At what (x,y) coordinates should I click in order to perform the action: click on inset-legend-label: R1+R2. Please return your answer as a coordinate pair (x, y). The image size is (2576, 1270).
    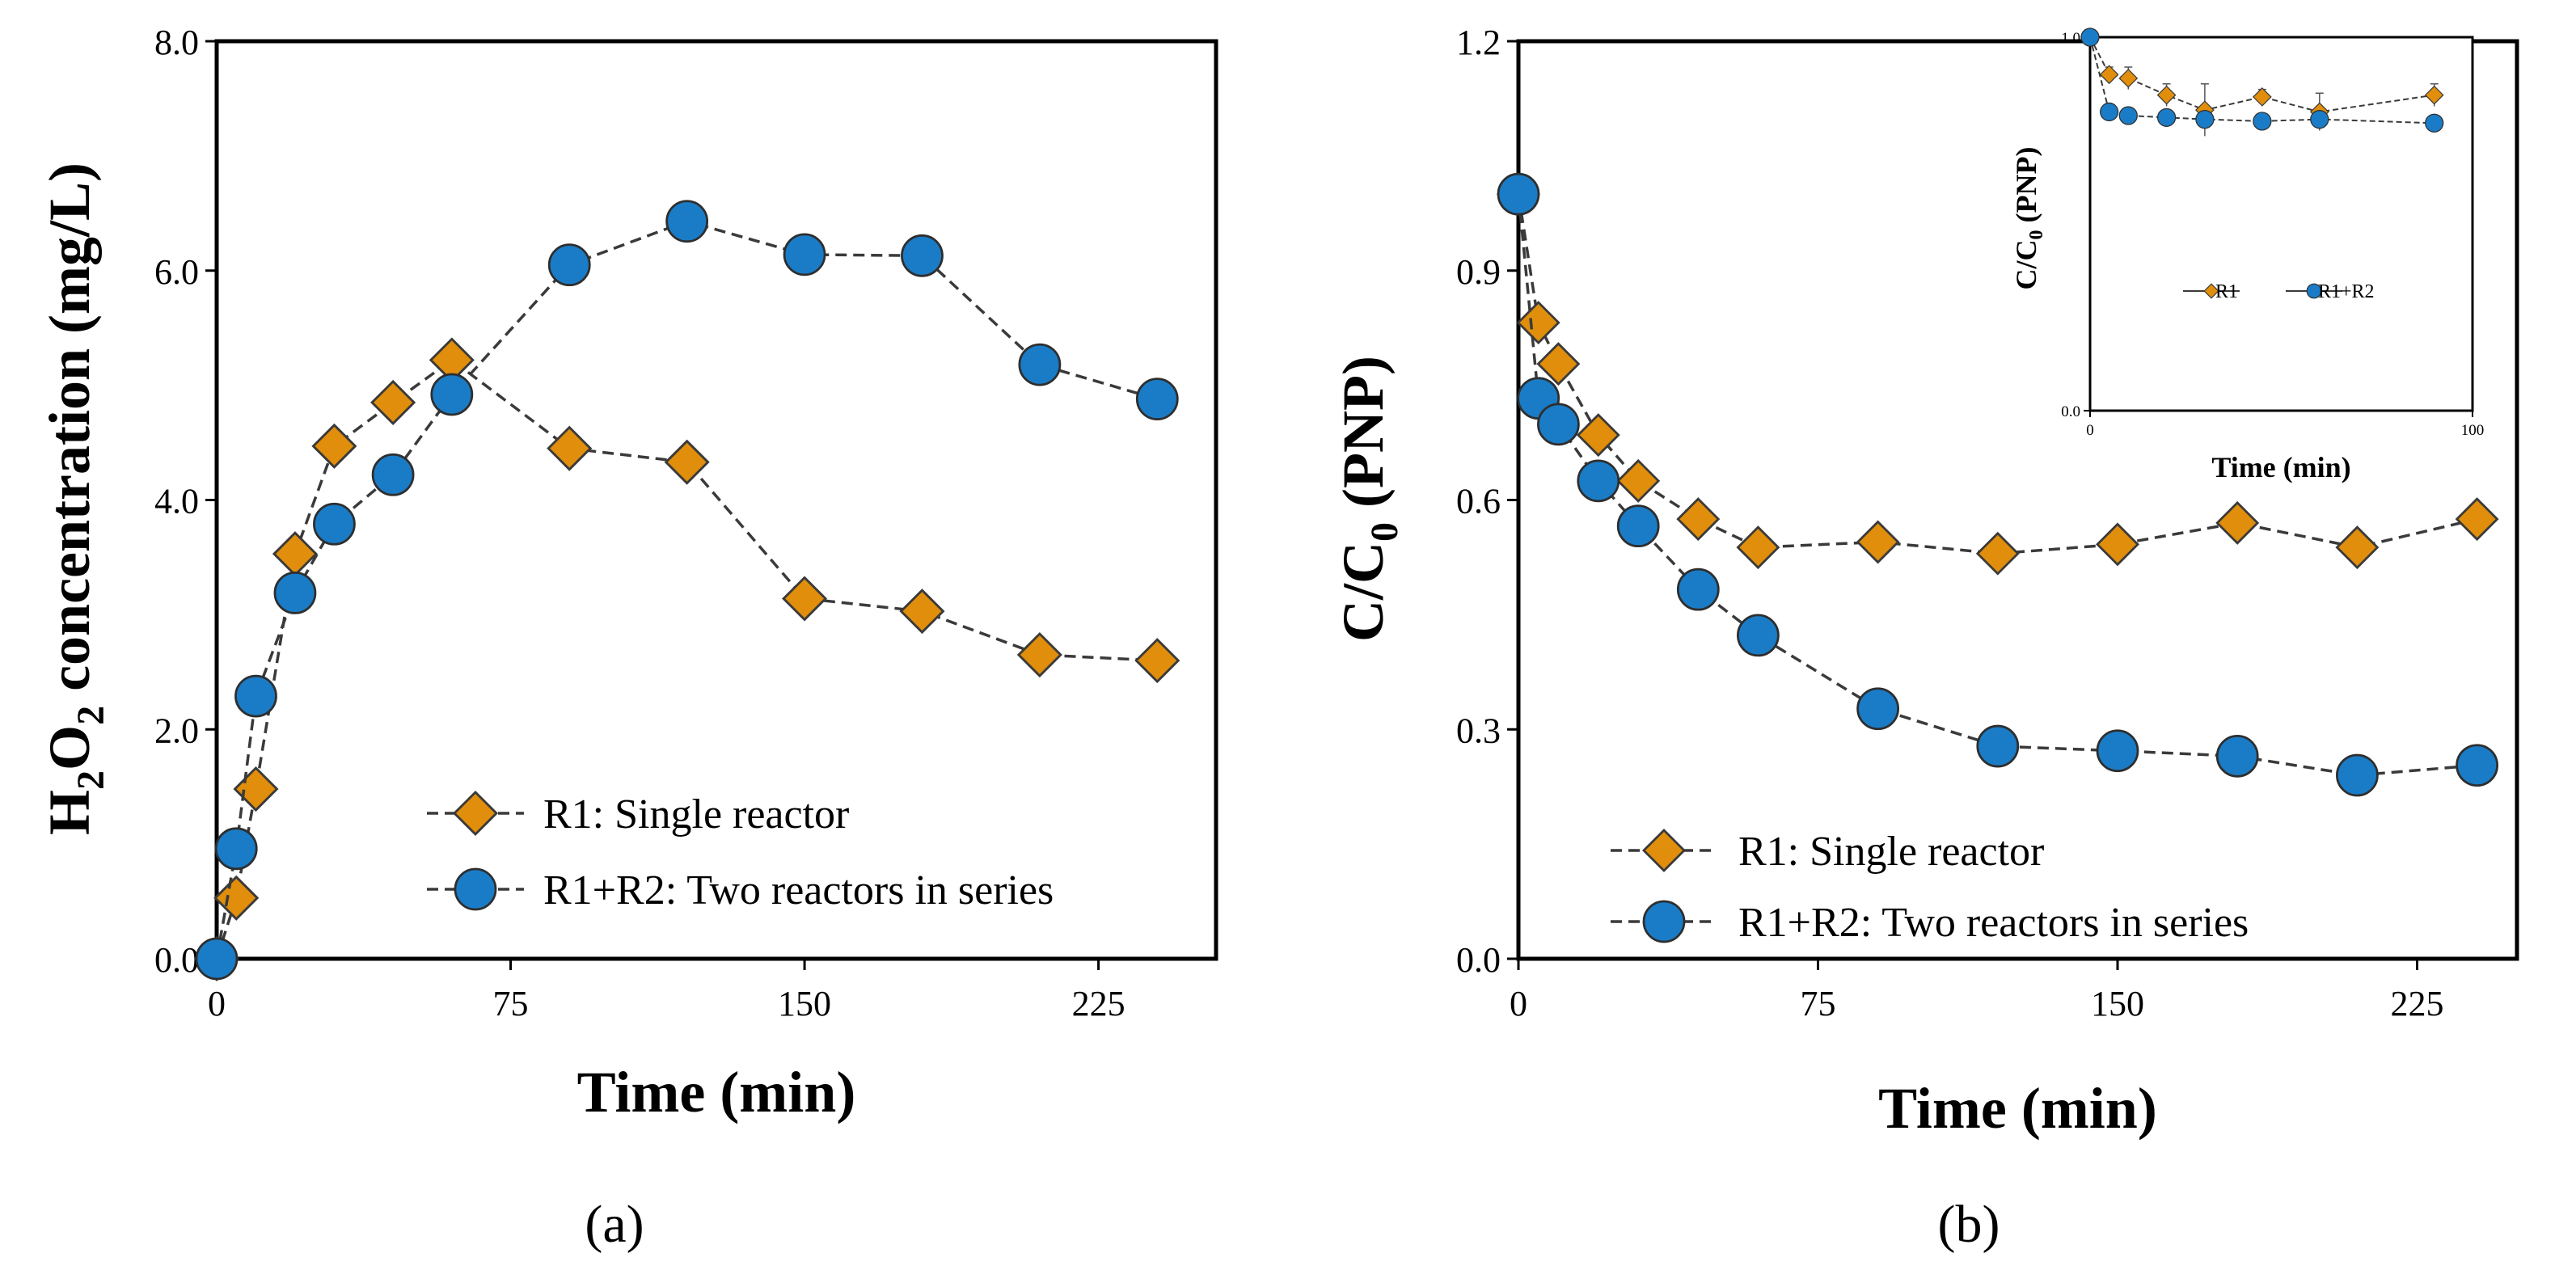
    Looking at the image, I should click on (2346, 291).